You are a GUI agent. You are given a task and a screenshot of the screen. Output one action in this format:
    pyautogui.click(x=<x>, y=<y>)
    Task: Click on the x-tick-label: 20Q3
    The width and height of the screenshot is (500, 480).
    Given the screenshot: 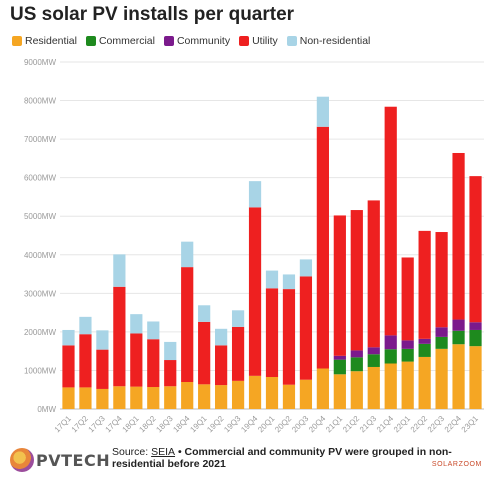 What is the action you would take?
    pyautogui.click(x=300, y=424)
    